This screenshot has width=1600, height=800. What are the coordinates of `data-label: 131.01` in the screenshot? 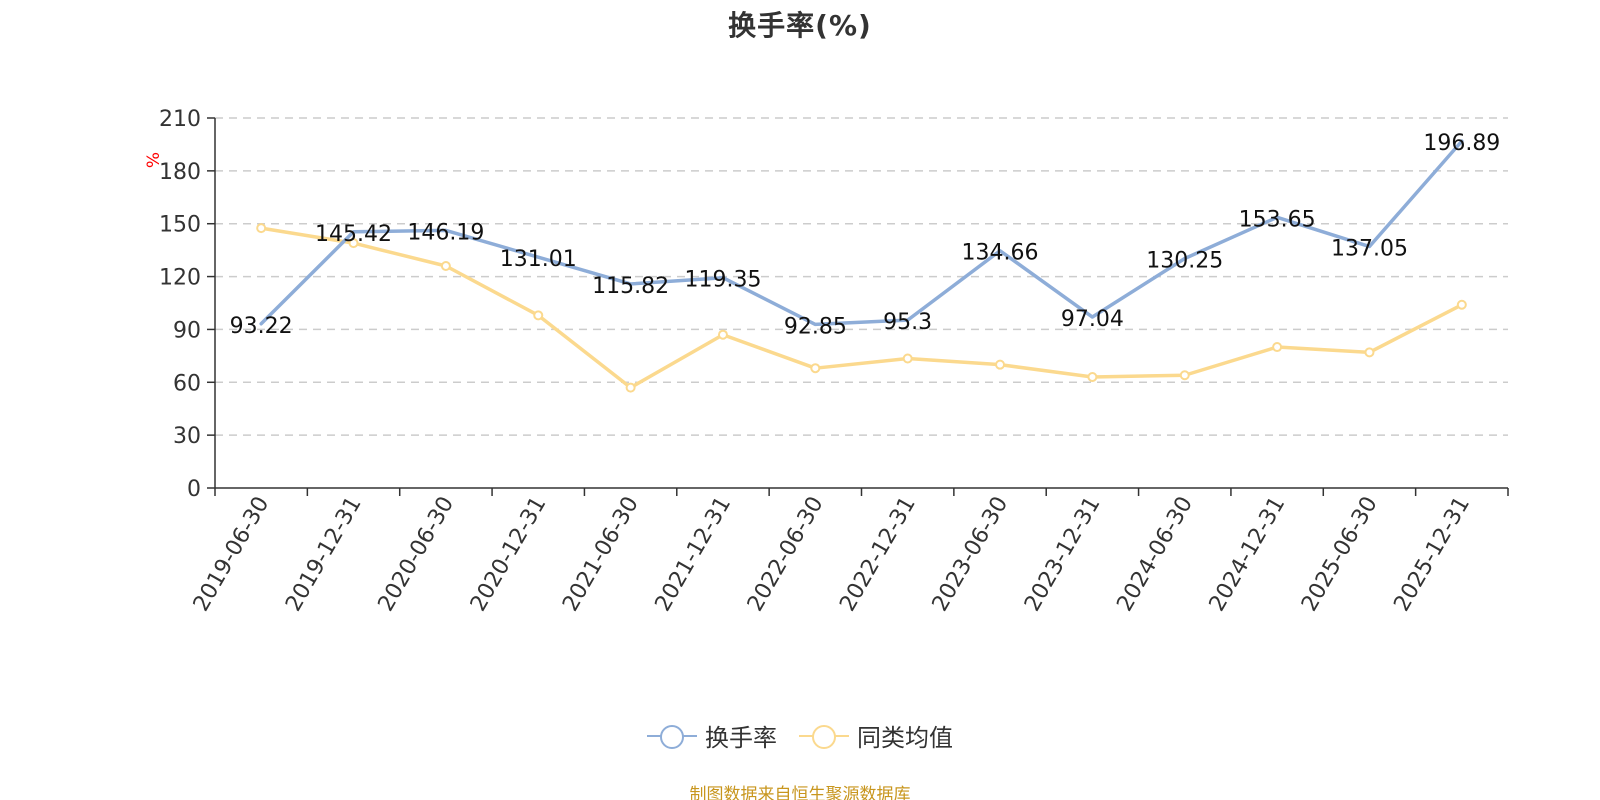 It's located at (538, 259).